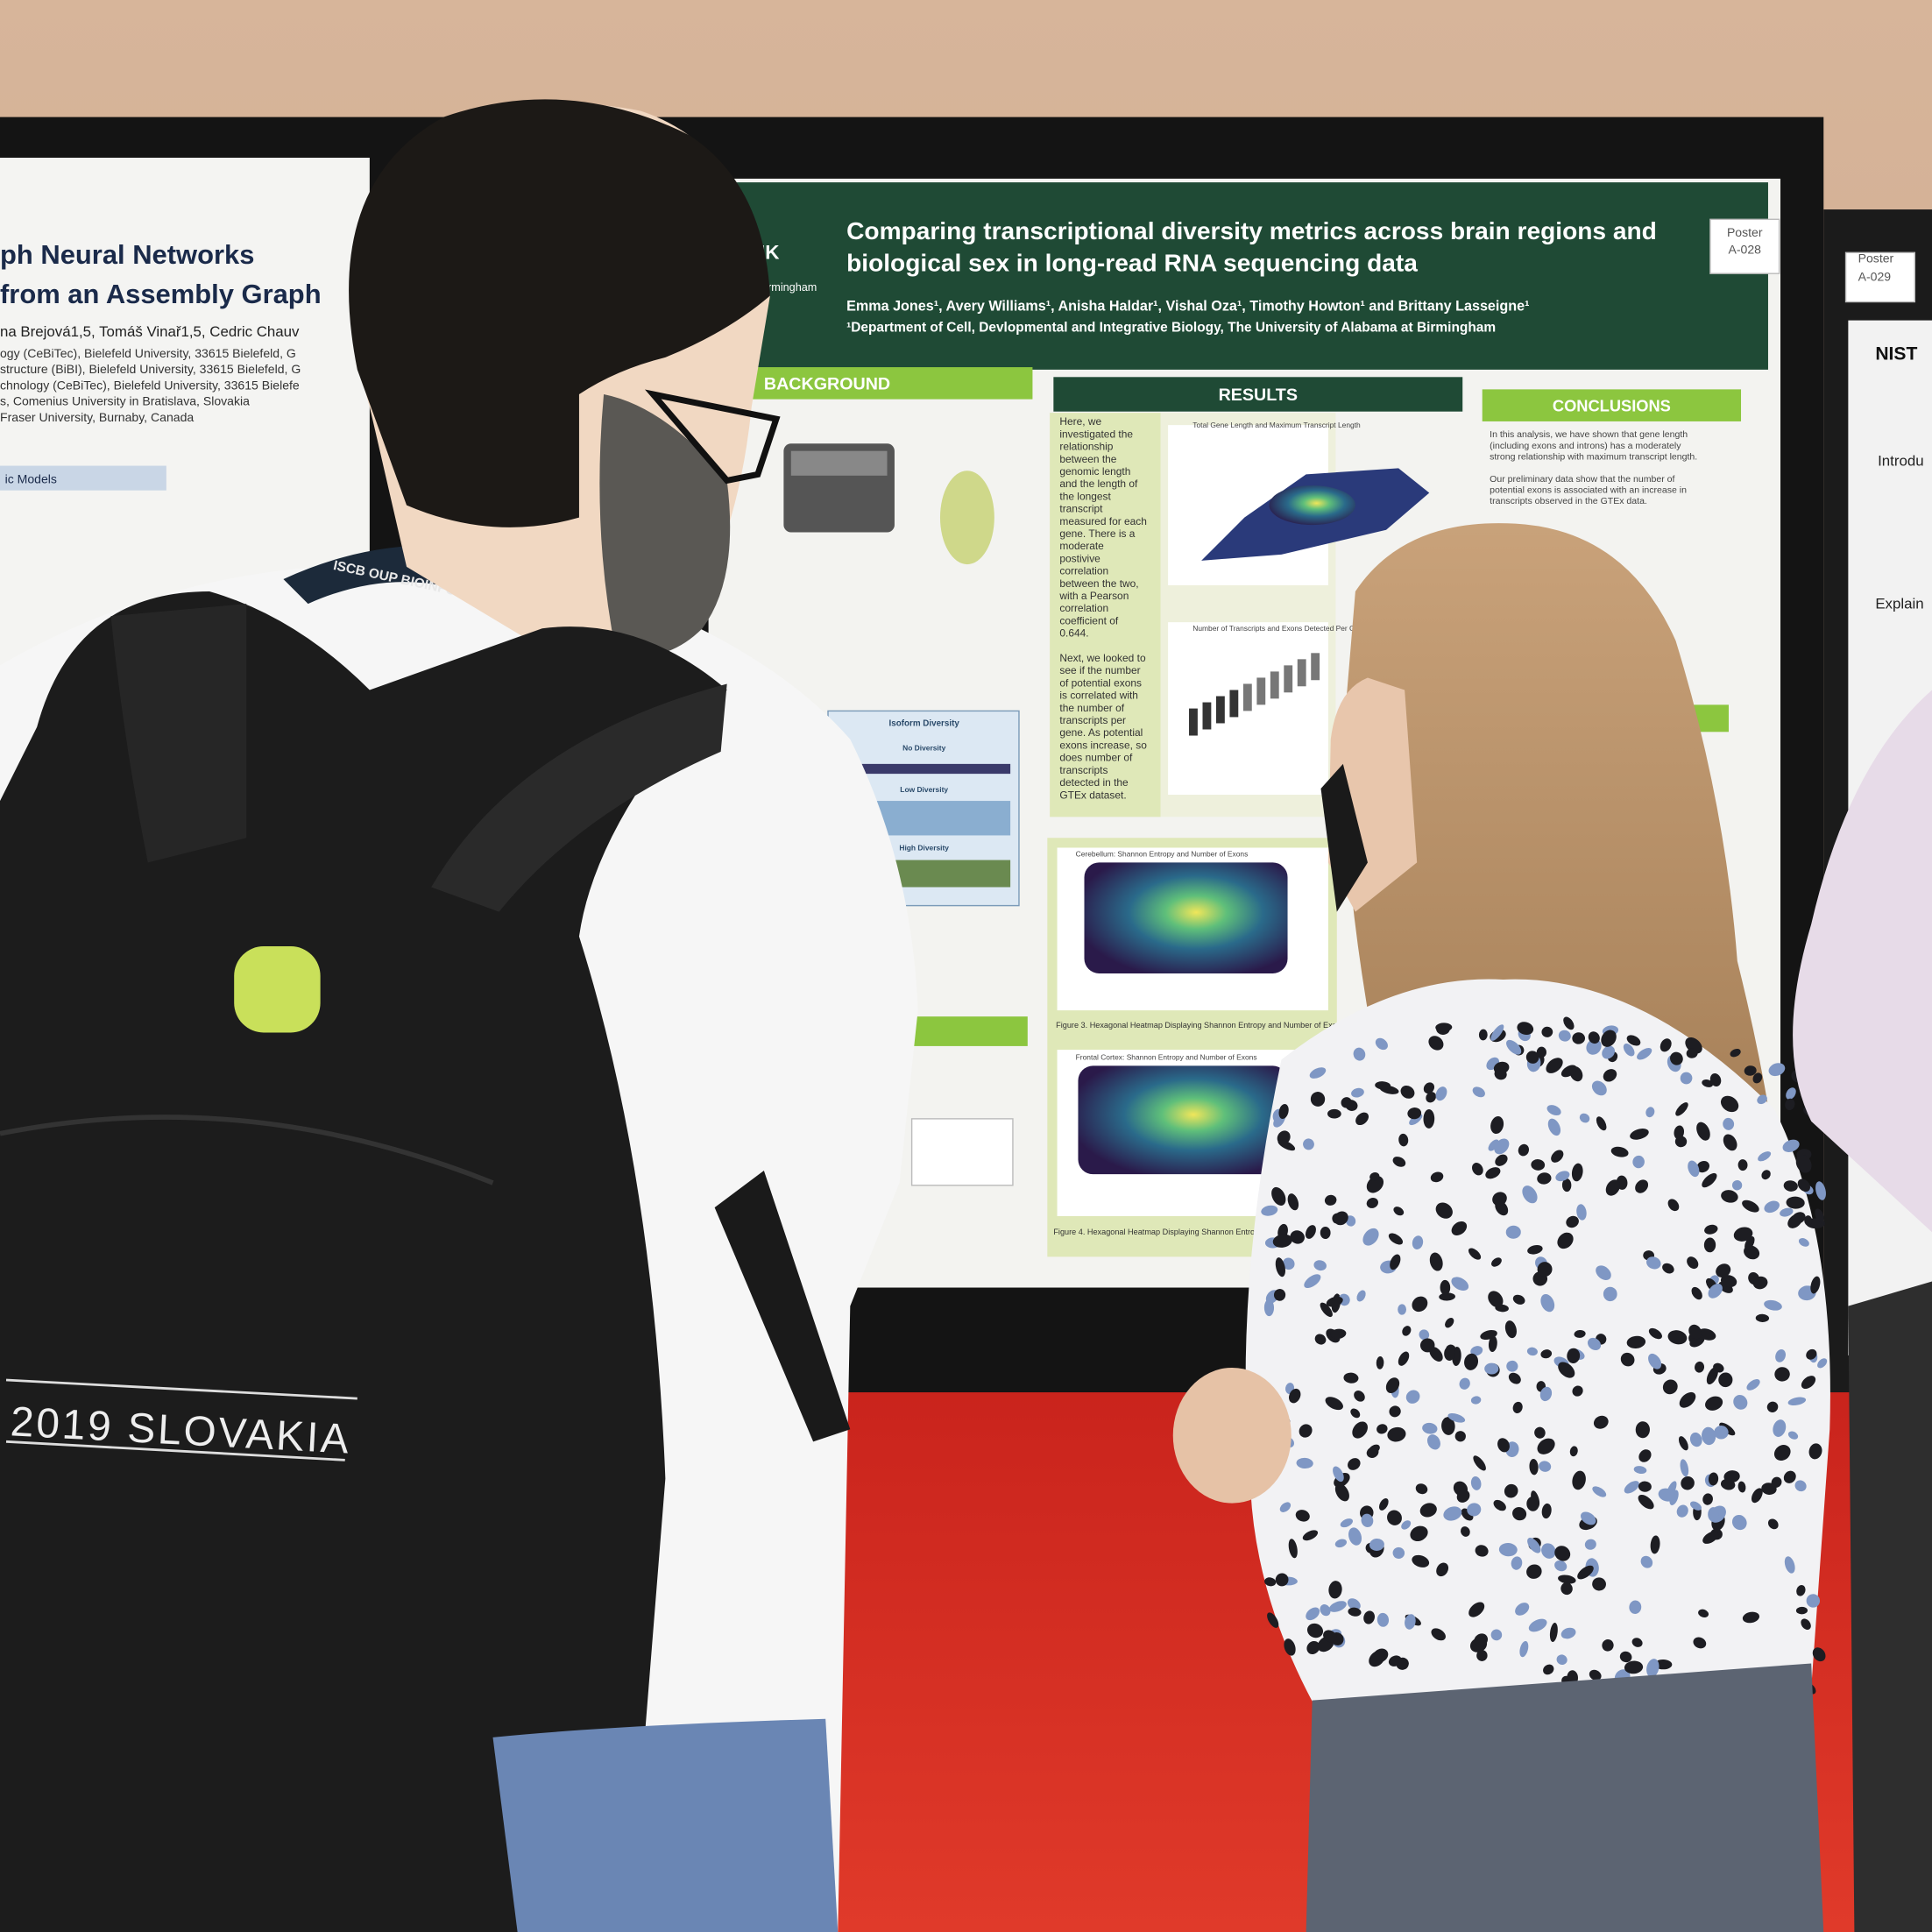  What do you see at coordinates (1896, 354) in the screenshot?
I see `neighbor-logo: NIST` at bounding box center [1896, 354].